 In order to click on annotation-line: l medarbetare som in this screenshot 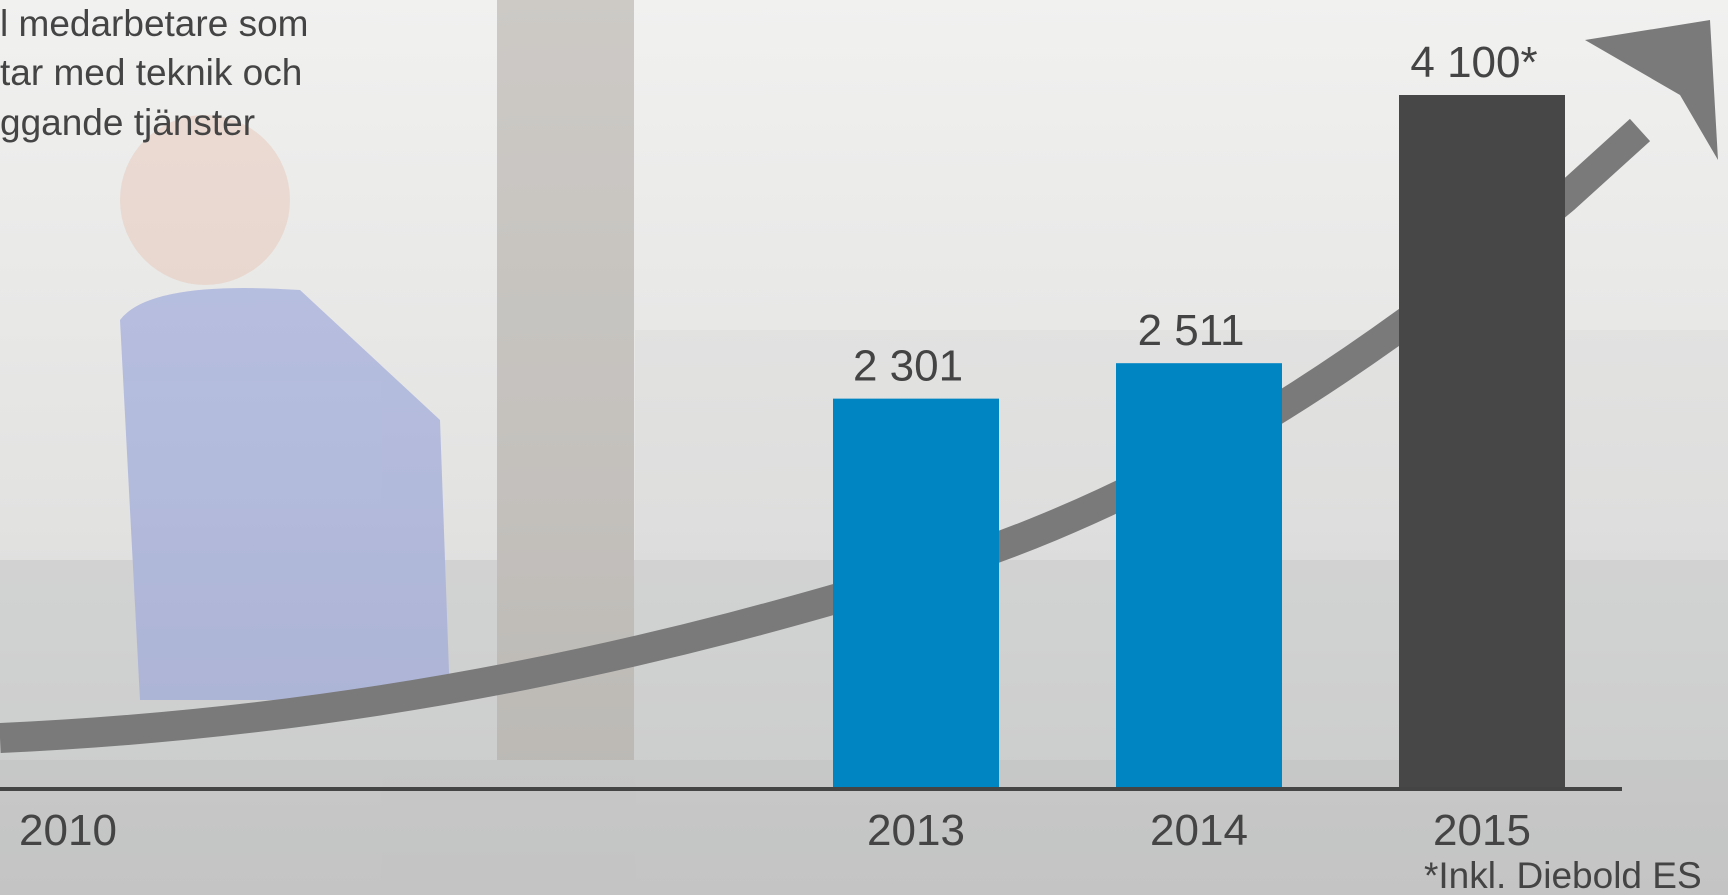, I will do `click(154, 23)`.